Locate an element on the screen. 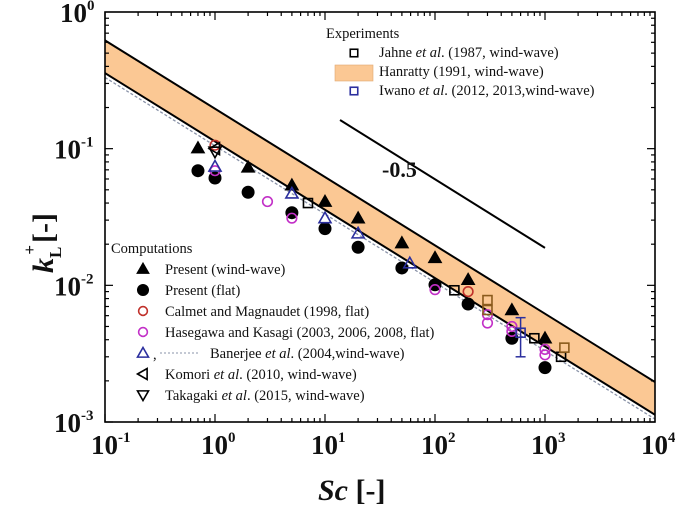 The height and width of the screenshot is (516, 675). x-tick-label: 10⁰ is located at coordinates (218, 445).